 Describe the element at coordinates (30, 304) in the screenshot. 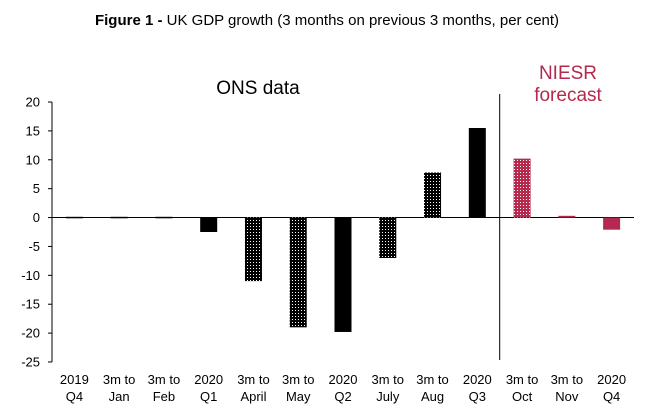

I see `y-tick-label: -15` at that location.